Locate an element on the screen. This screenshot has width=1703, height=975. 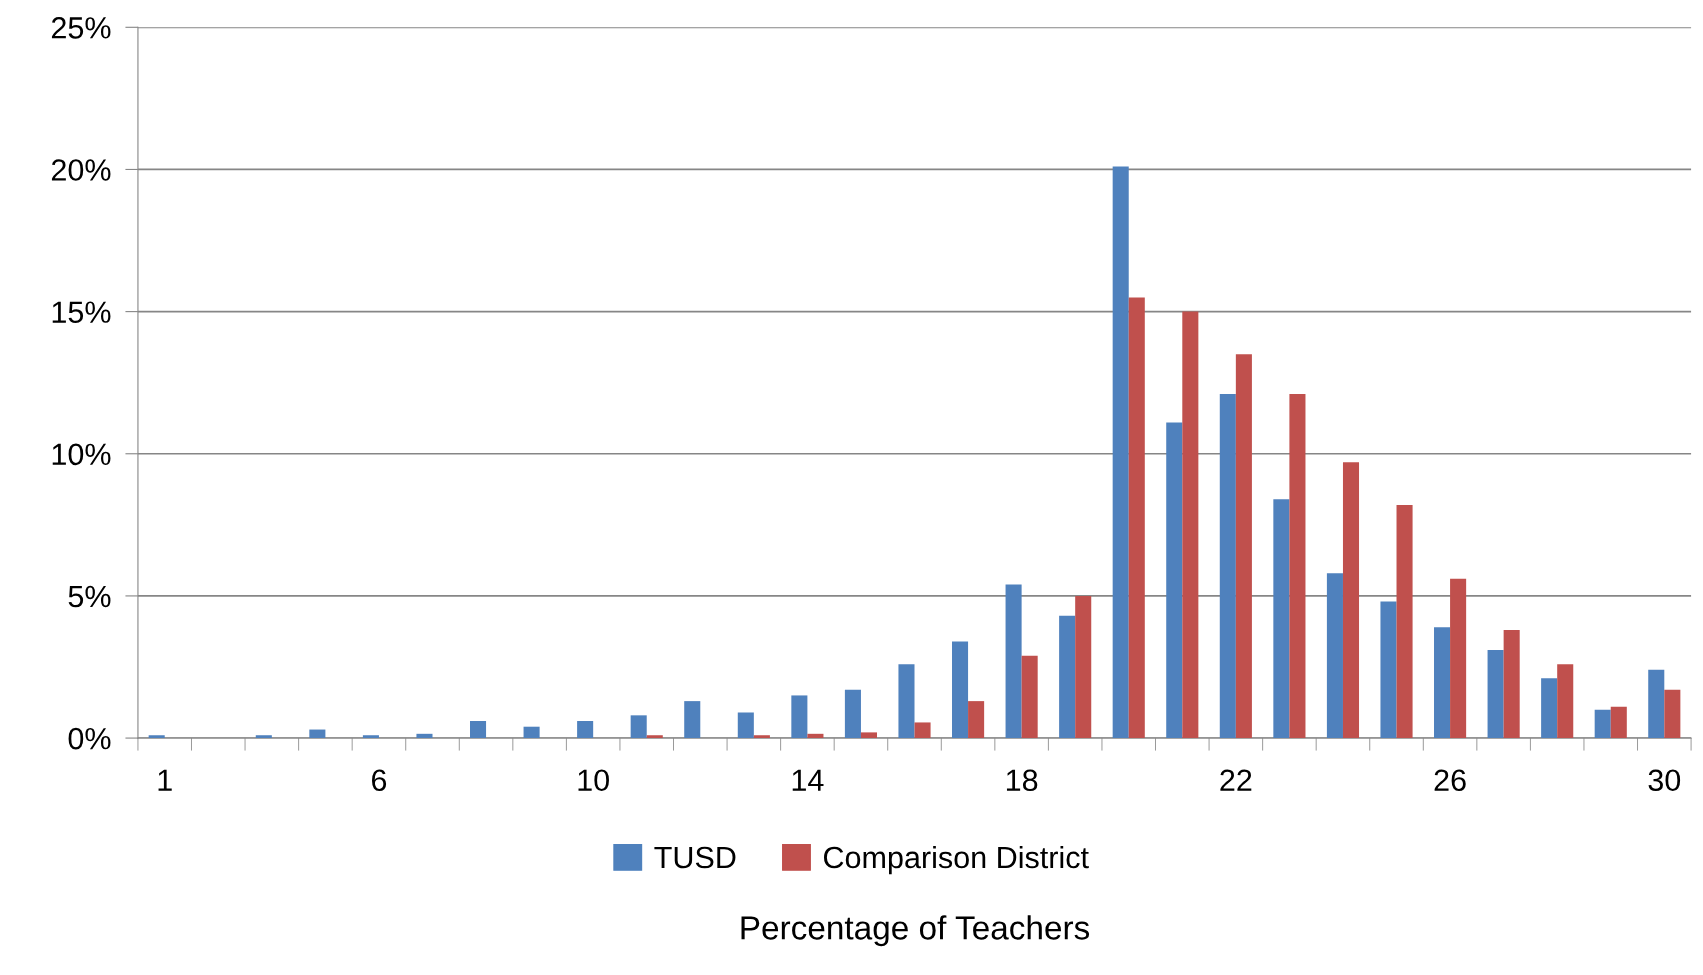
x-tick-label: 1 is located at coordinates (165, 780).